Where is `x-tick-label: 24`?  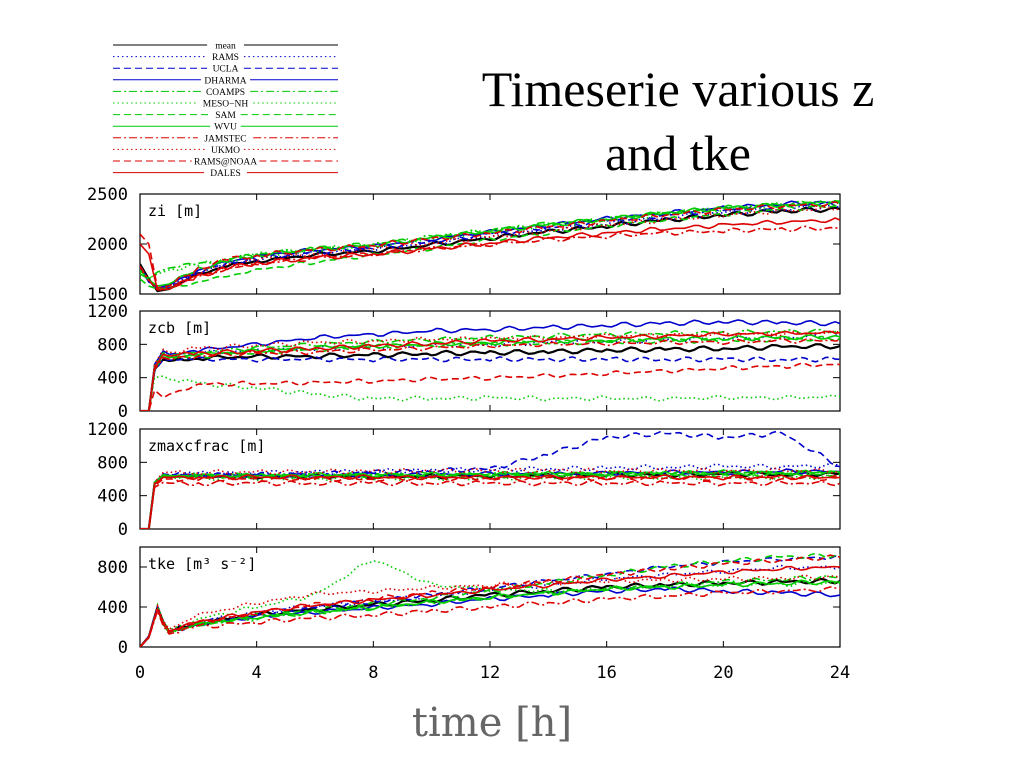 x-tick-label: 24 is located at coordinates (840, 673).